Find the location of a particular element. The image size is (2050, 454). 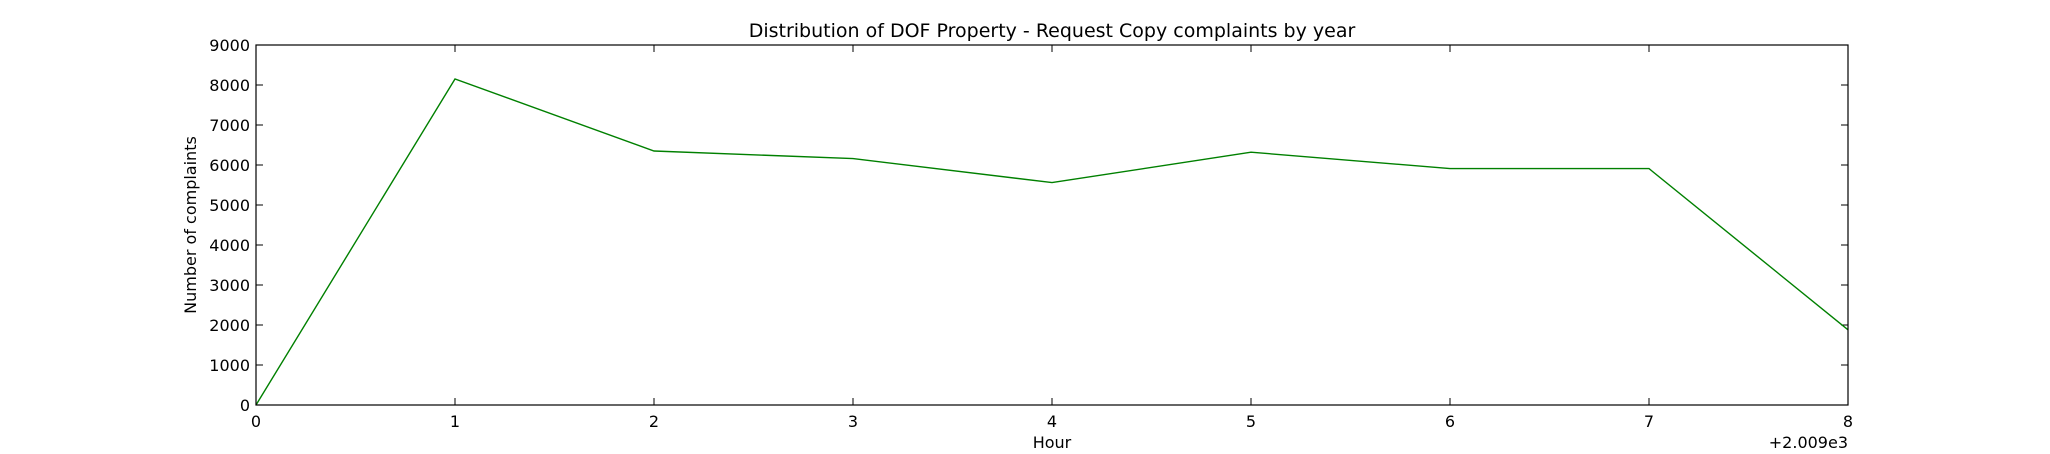

y-tick-label: 7000 is located at coordinates (229, 125).